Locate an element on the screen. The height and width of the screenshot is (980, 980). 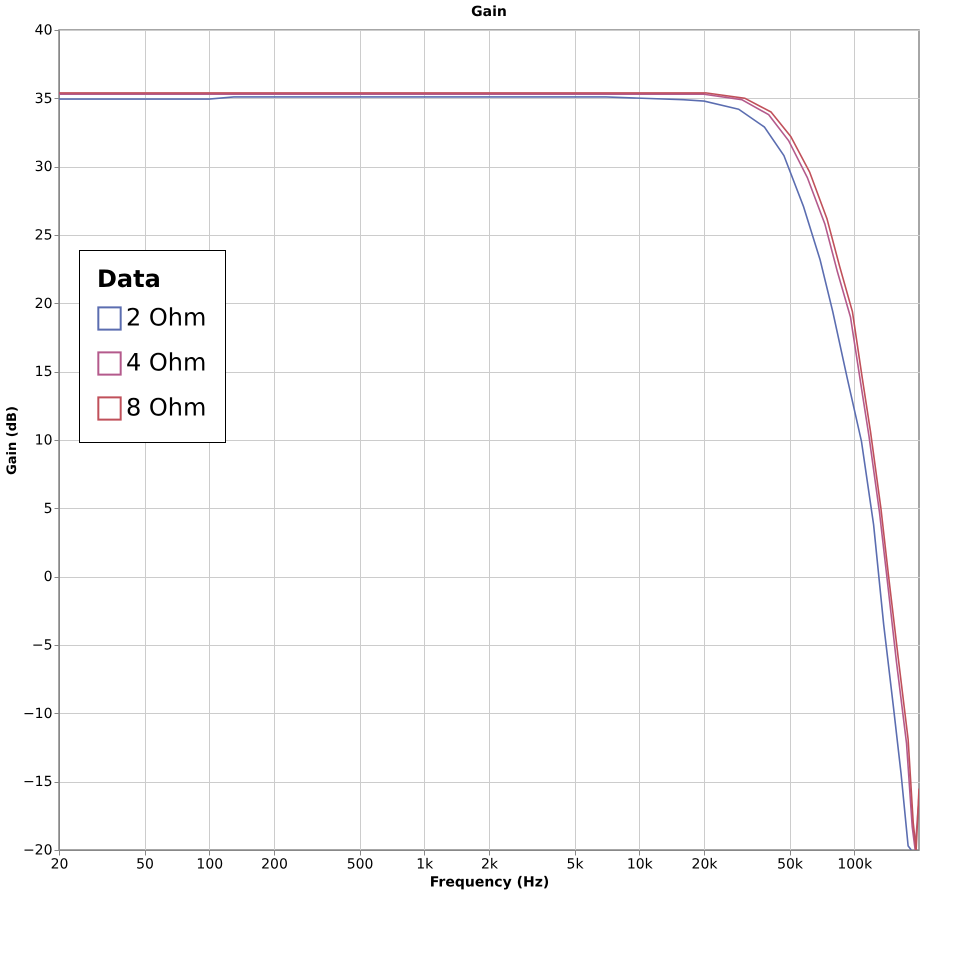
legend-label: 4 Ohm is located at coordinates (166, 362).